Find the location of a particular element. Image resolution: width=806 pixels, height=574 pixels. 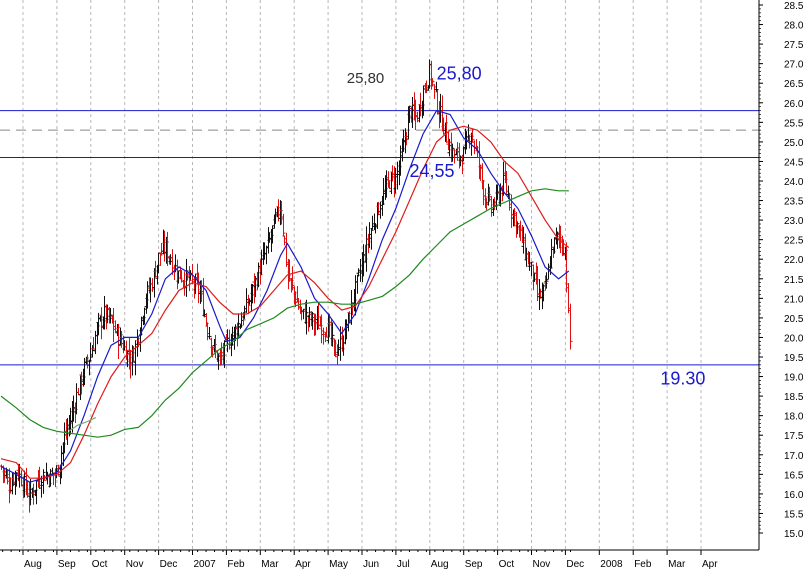

x-tick-label: 2007 is located at coordinates (205, 564).